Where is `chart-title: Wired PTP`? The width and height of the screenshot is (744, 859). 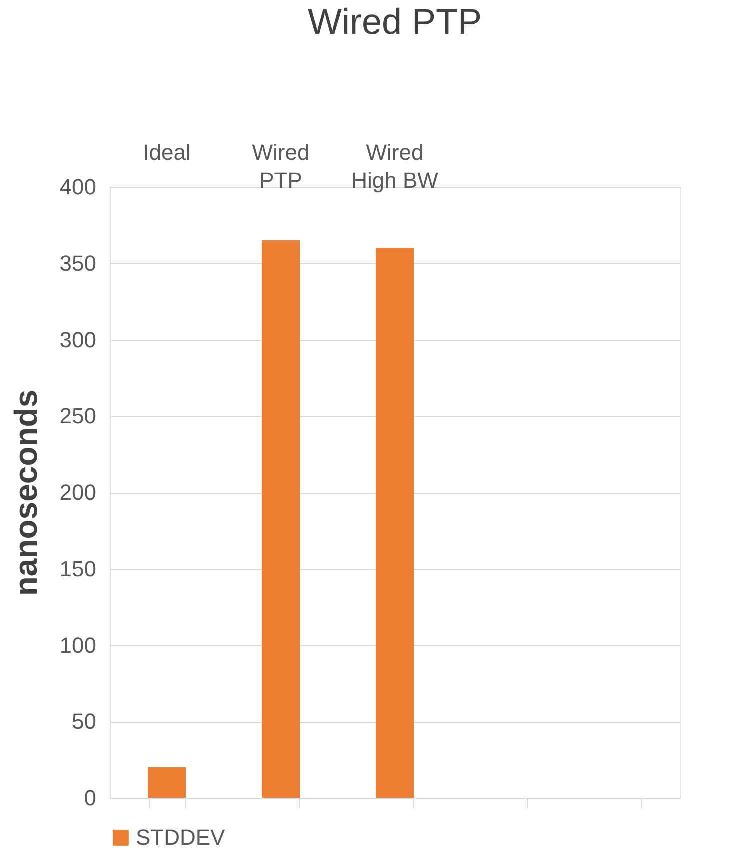 chart-title: Wired PTP is located at coordinates (395, 21).